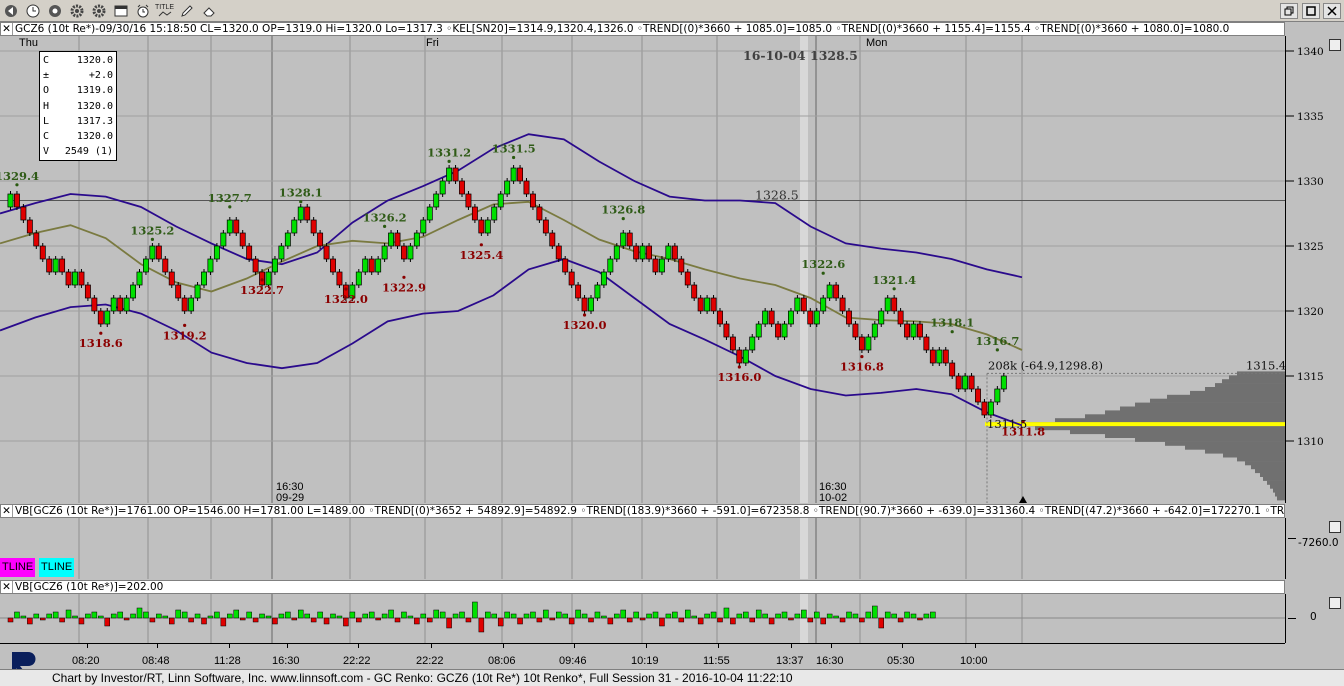 The image size is (1344, 686). I want to click on price-axis: 1310 1315 1320 1325 1330 1335 1340, so click(1314, 269).